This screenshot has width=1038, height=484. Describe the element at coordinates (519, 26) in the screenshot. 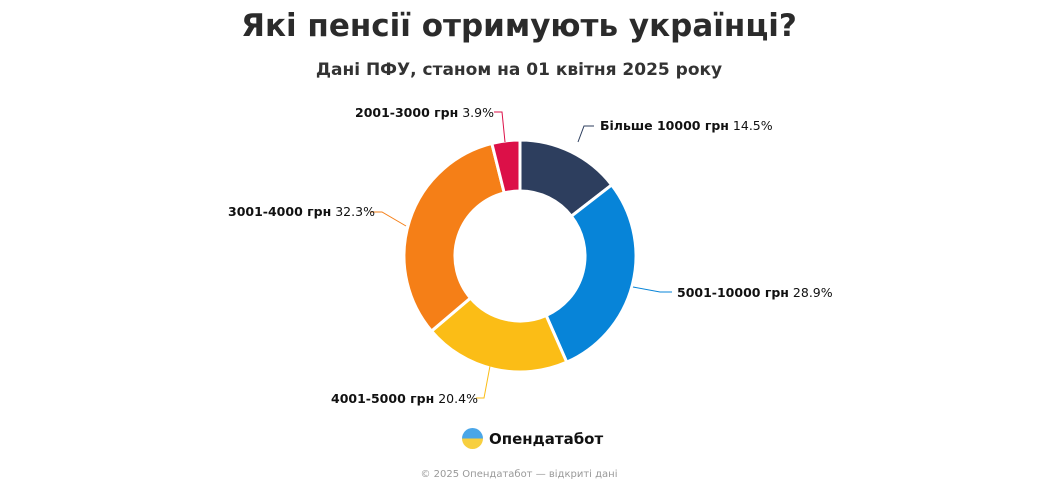

I see `chart-title: Які пенсії отримують українці?` at that location.